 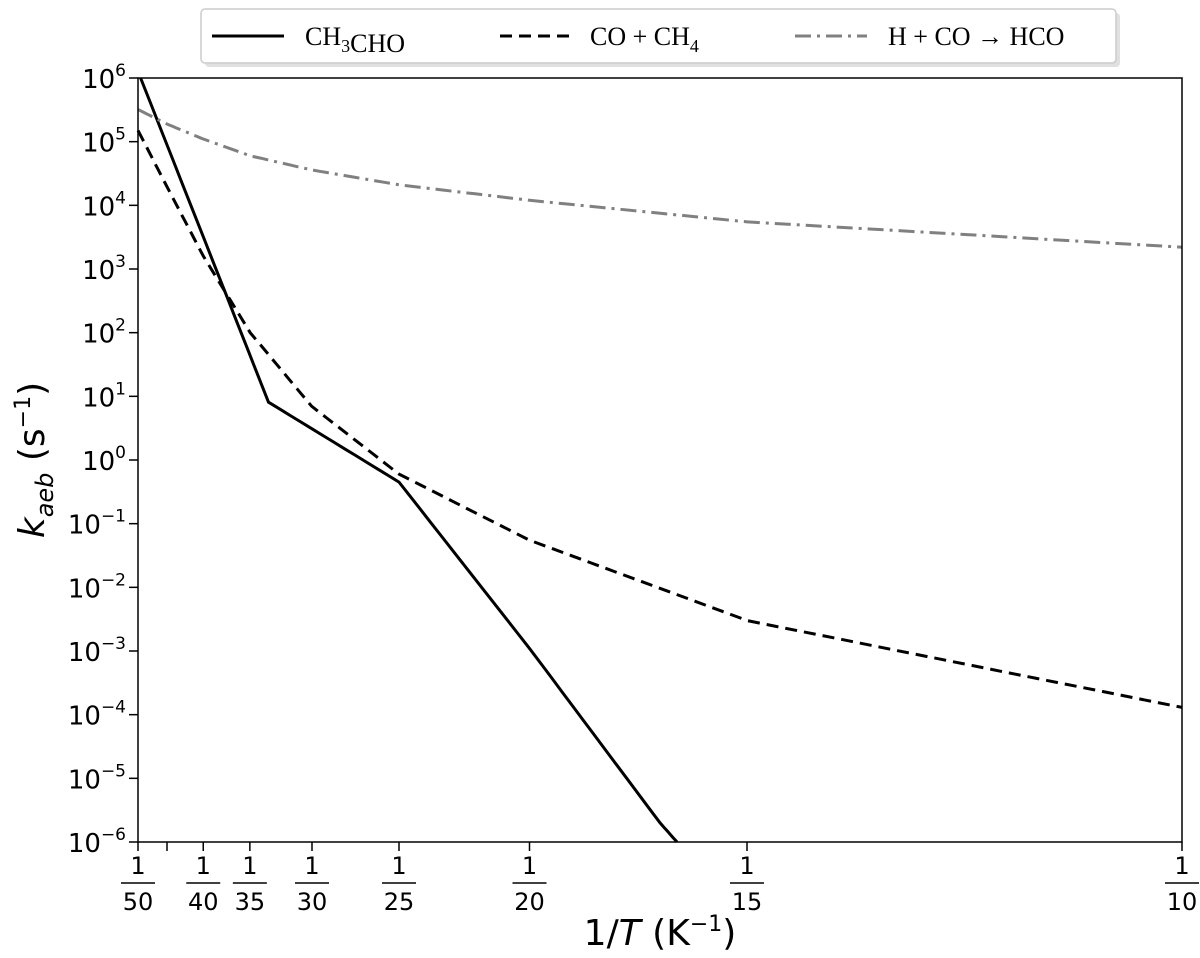 What do you see at coordinates (976, 36) in the screenshot?
I see `legend-label-3: H + CO → HCO` at bounding box center [976, 36].